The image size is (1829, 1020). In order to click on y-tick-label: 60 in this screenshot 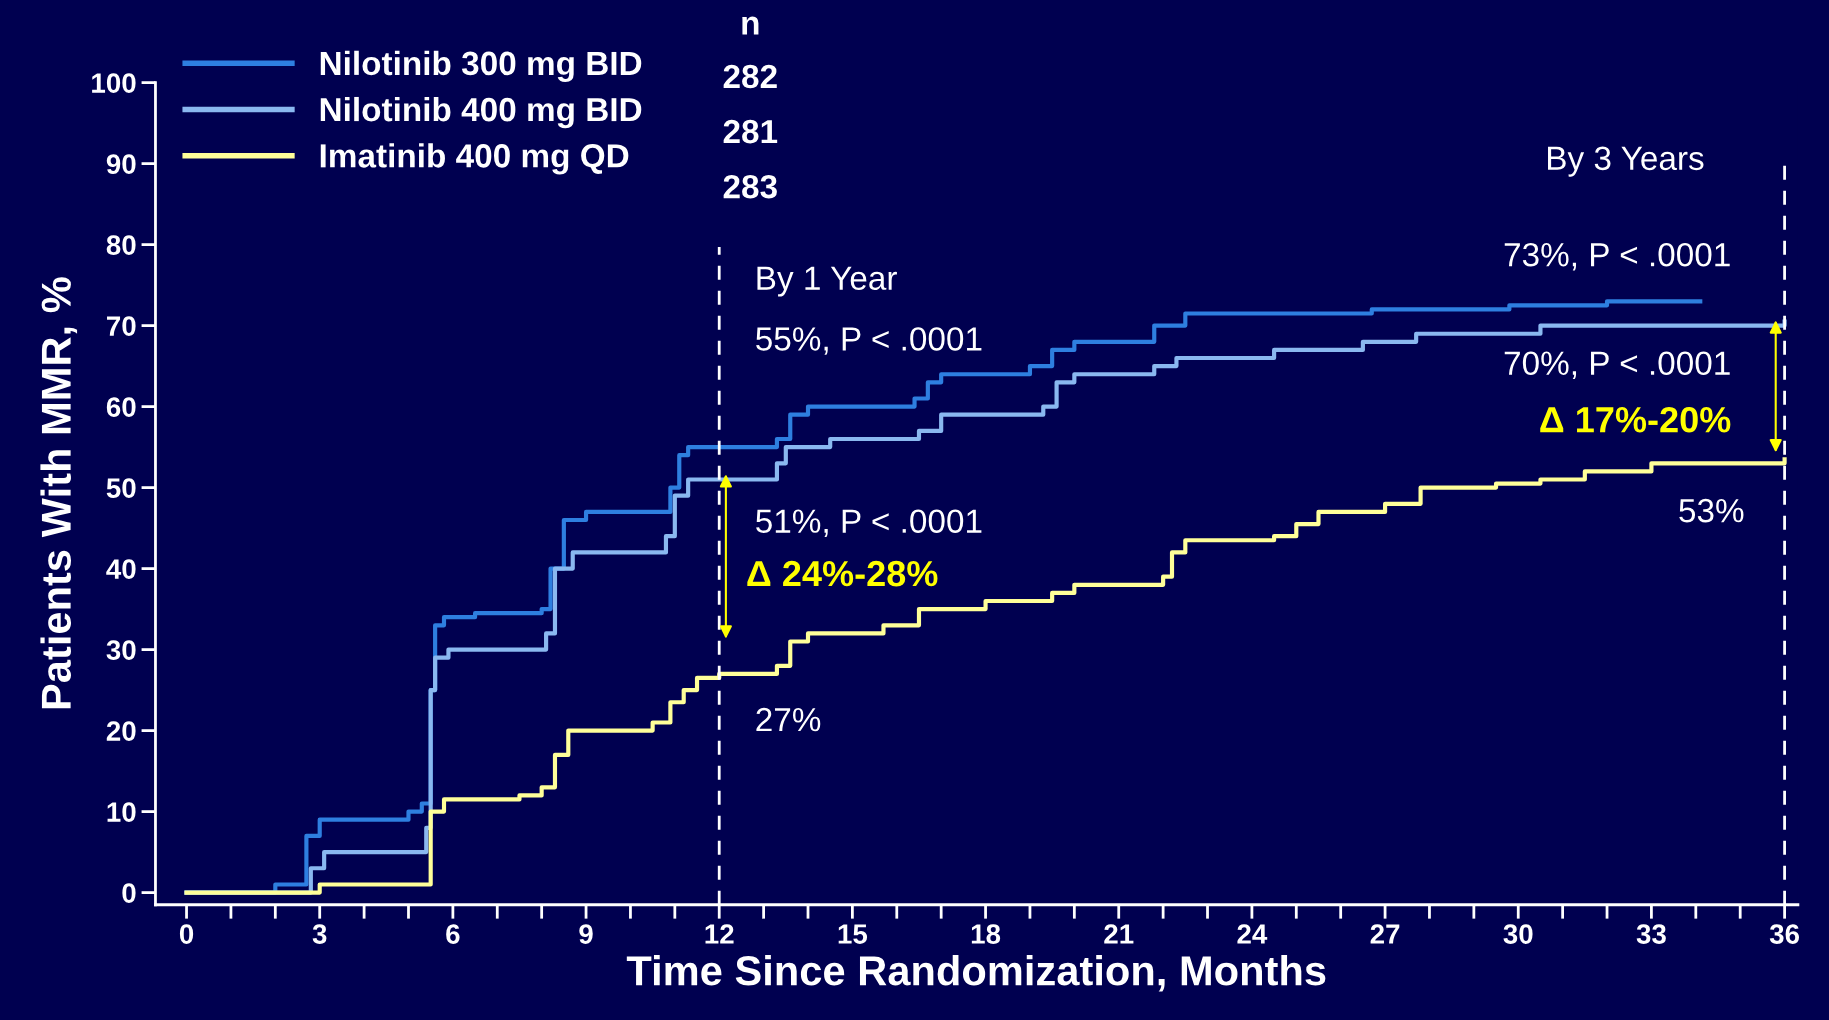, I will do `click(121, 407)`.